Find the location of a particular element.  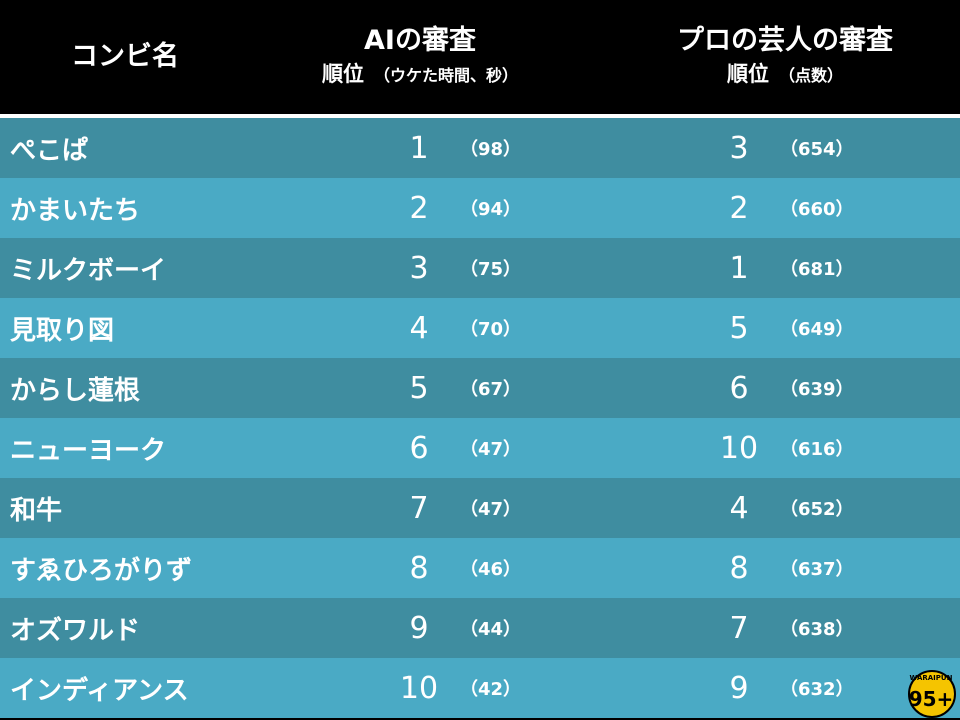

combi-name: ニューヨーク is located at coordinates (88, 450).